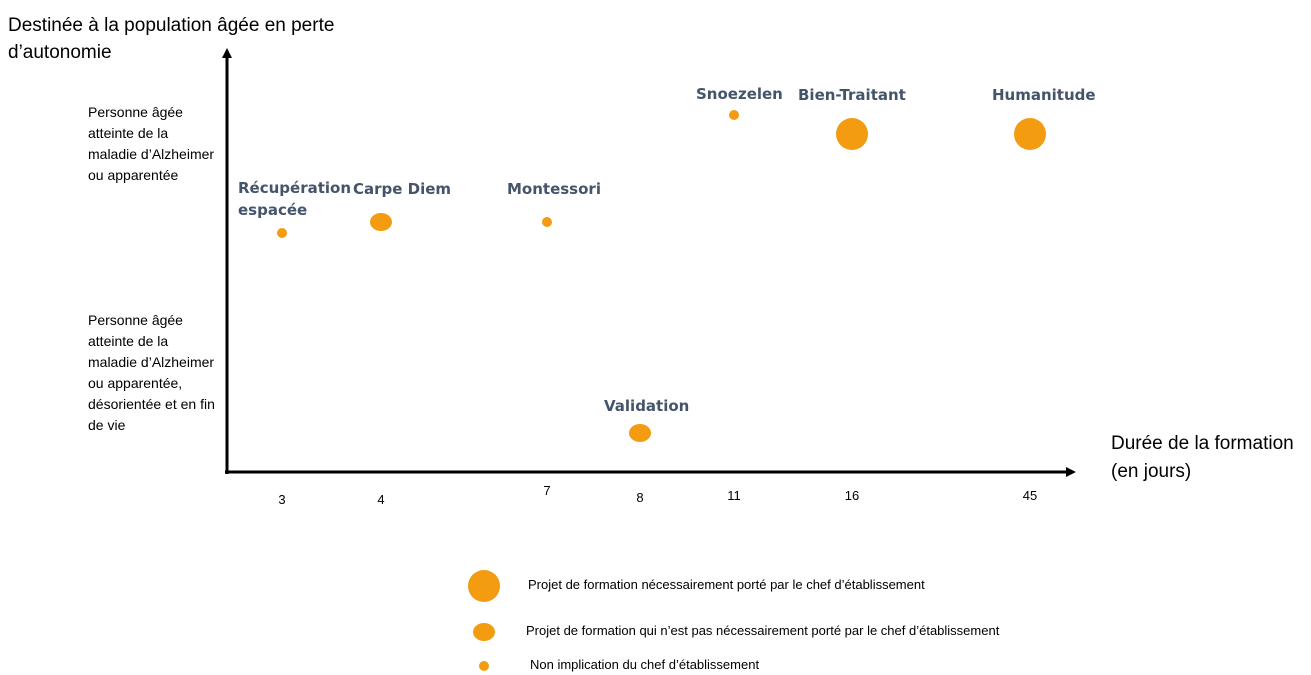 The width and height of the screenshot is (1311, 675). I want to click on point-label-4: Snoezelen, so click(739, 94).